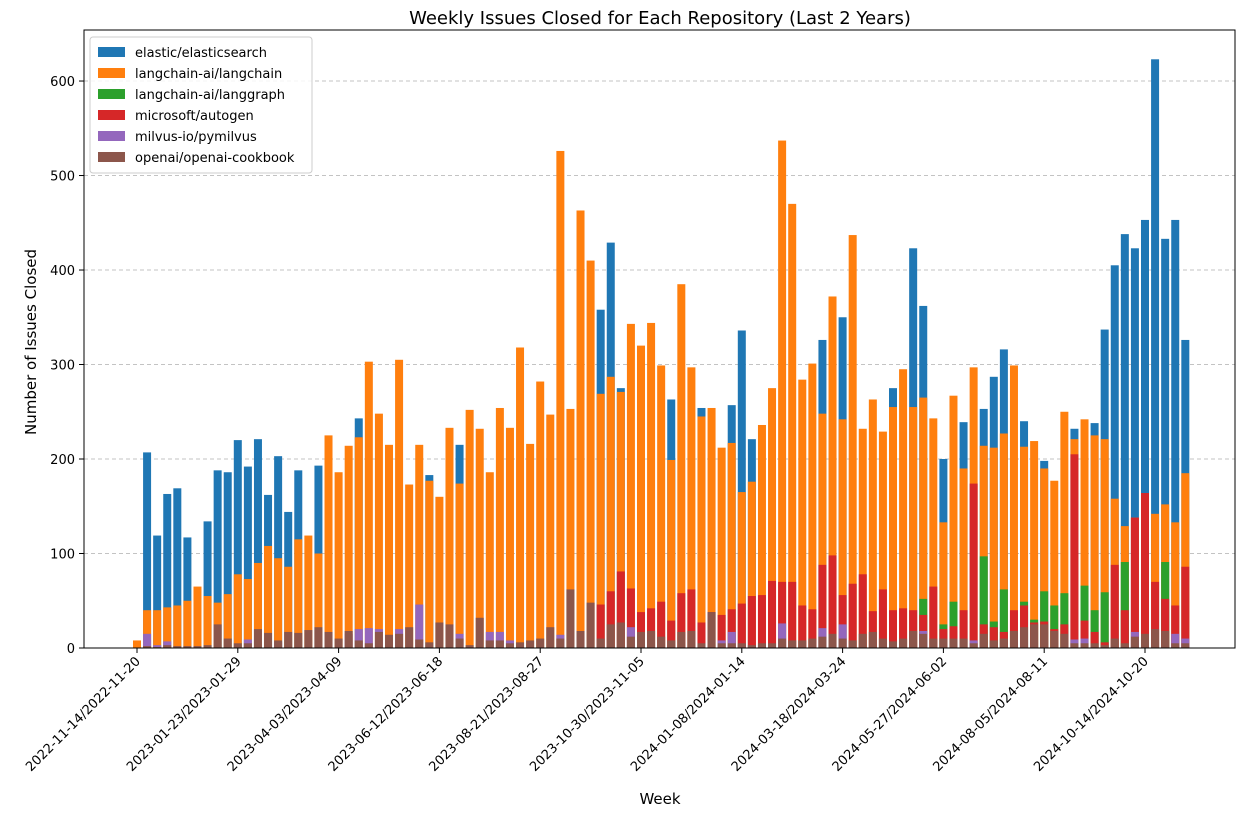 Image resolution: width=1252 pixels, height=820 pixels. I want to click on x-tick-label: 2024-03-18/2024-03-24, so click(789, 714).